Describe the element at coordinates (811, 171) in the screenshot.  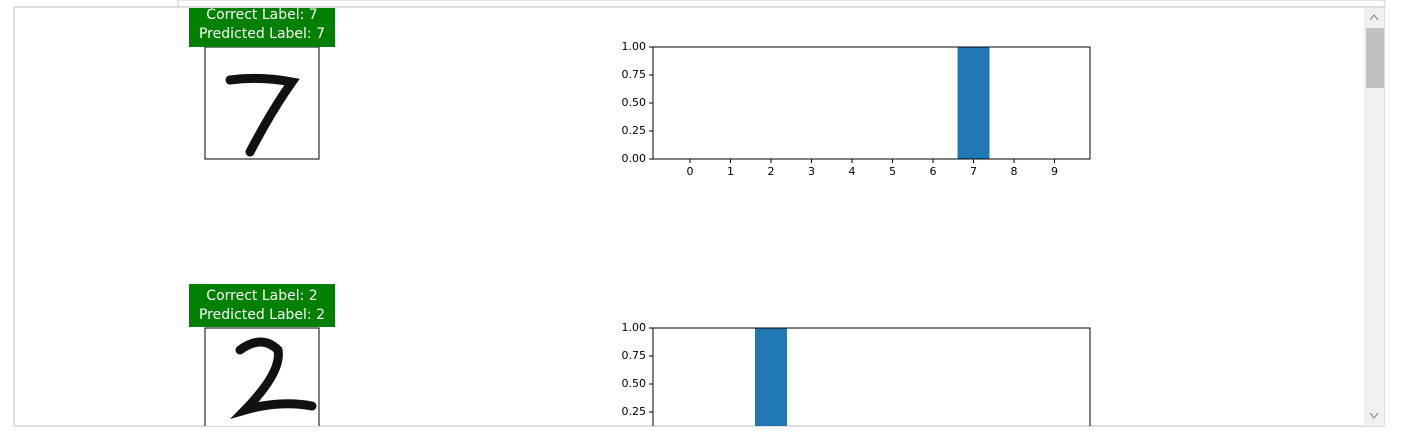
I see `x-tick-label: 3` at that location.